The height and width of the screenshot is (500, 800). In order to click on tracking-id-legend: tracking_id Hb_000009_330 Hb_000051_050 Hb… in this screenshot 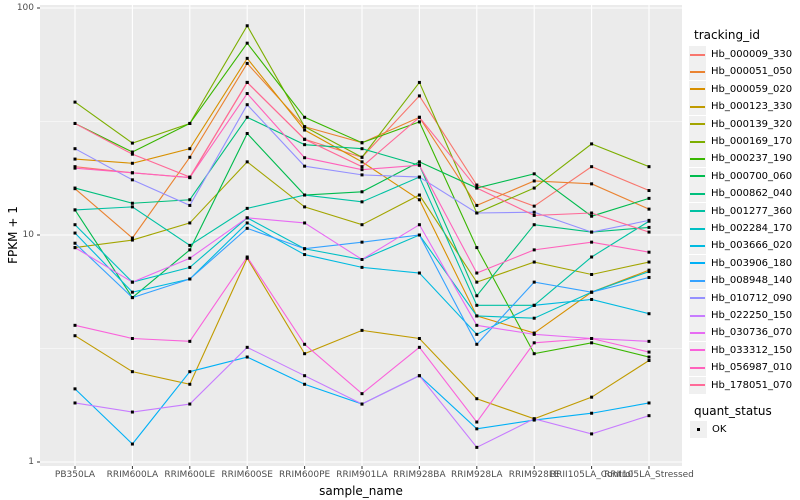, I will do `click(743, 211)`.